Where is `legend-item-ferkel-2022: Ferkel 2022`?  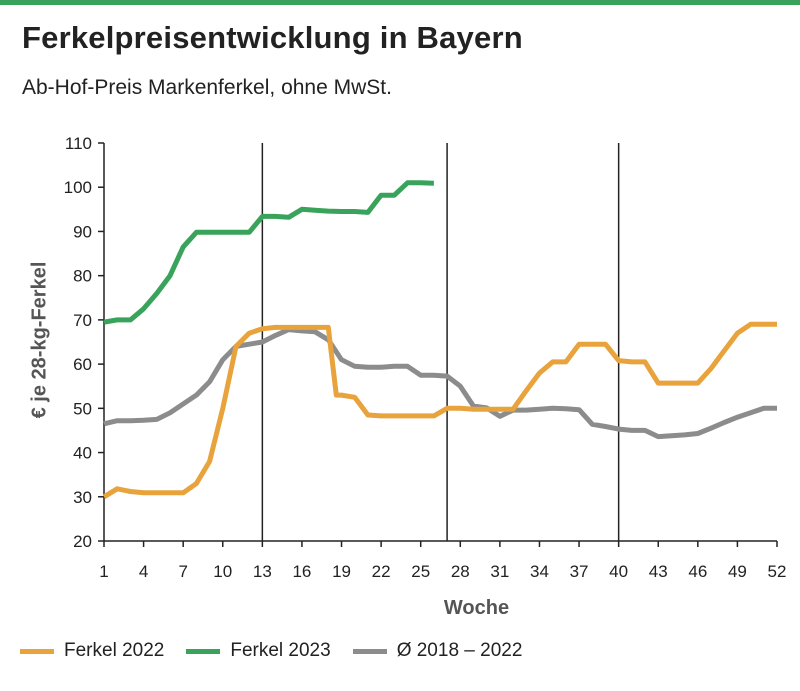
legend-item-ferkel-2022: Ferkel 2022 is located at coordinates (92, 651).